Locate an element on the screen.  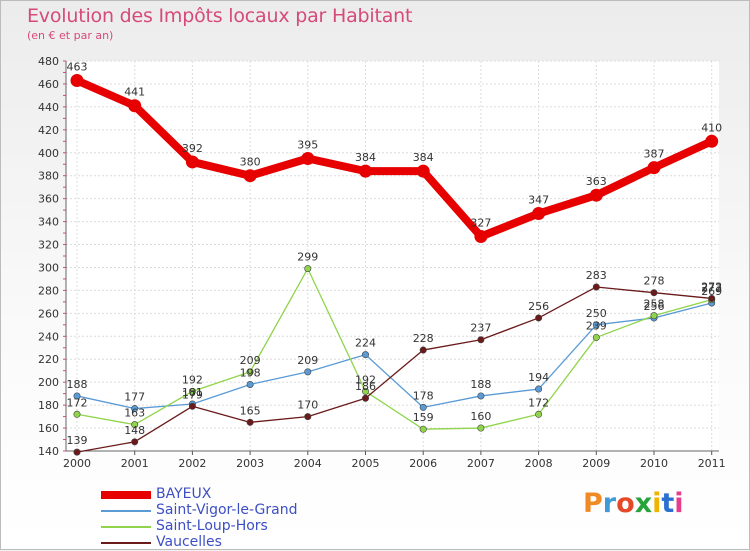
data-label: 380 is located at coordinates (250, 162).